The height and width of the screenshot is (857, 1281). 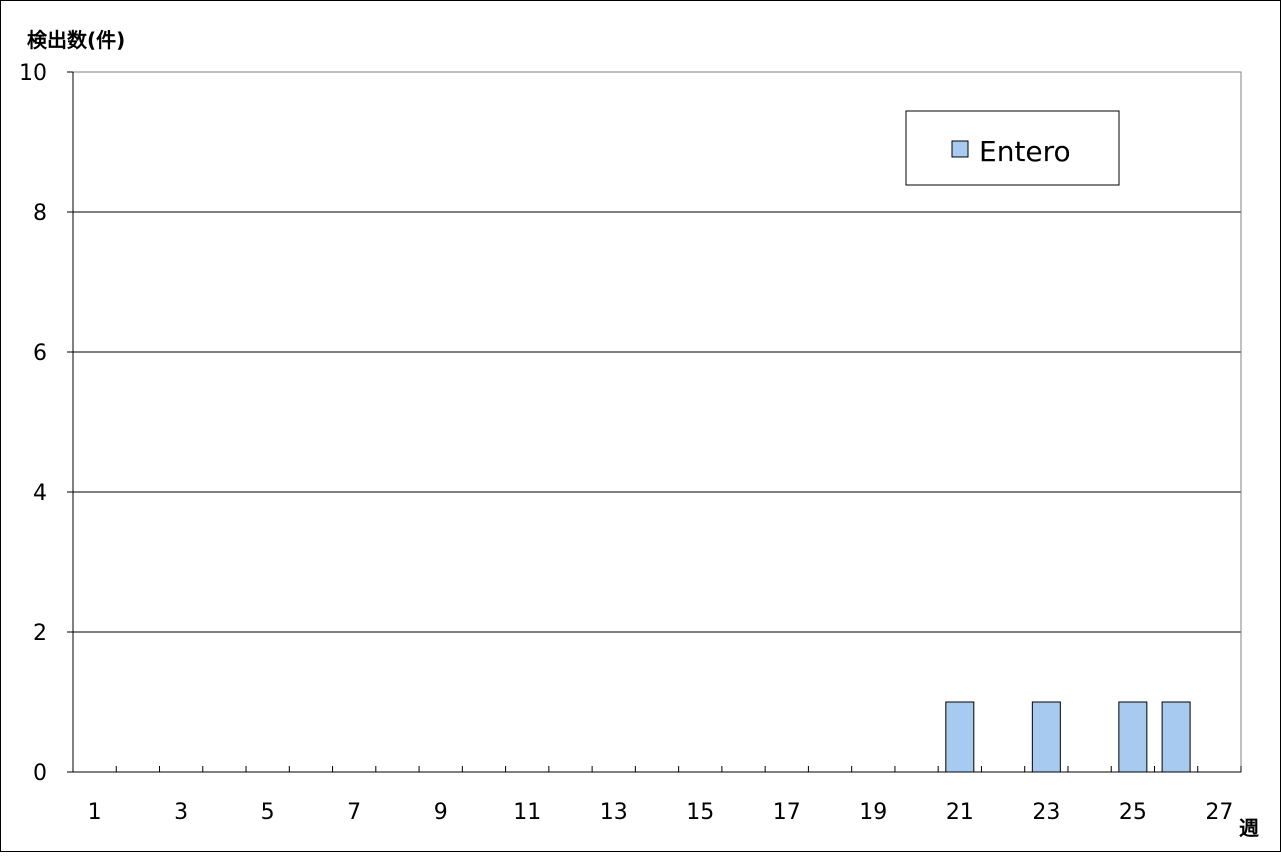 What do you see at coordinates (441, 812) in the screenshot?
I see `x-tick-label: 9` at bounding box center [441, 812].